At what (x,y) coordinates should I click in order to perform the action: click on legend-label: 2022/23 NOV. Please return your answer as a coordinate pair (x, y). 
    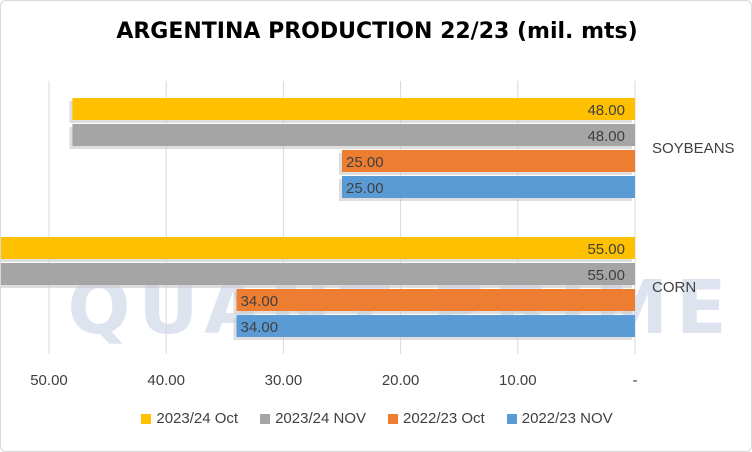
    Looking at the image, I should click on (567, 418).